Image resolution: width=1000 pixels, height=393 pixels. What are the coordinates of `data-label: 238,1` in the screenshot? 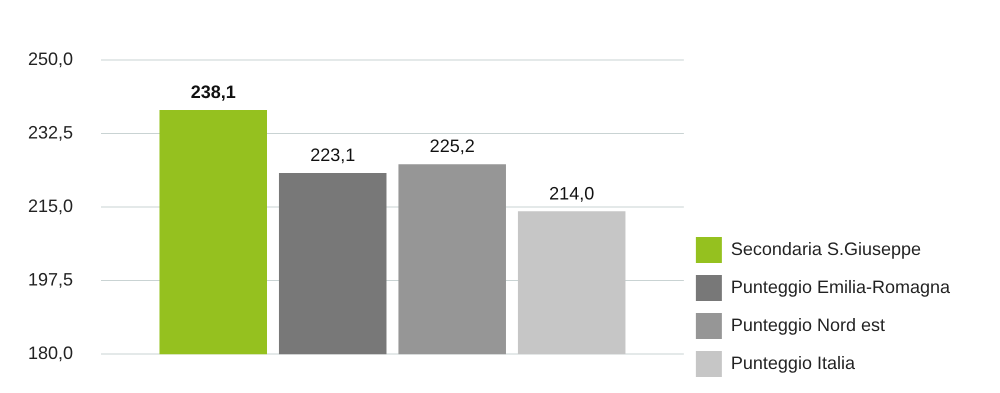 It's located at (213, 92).